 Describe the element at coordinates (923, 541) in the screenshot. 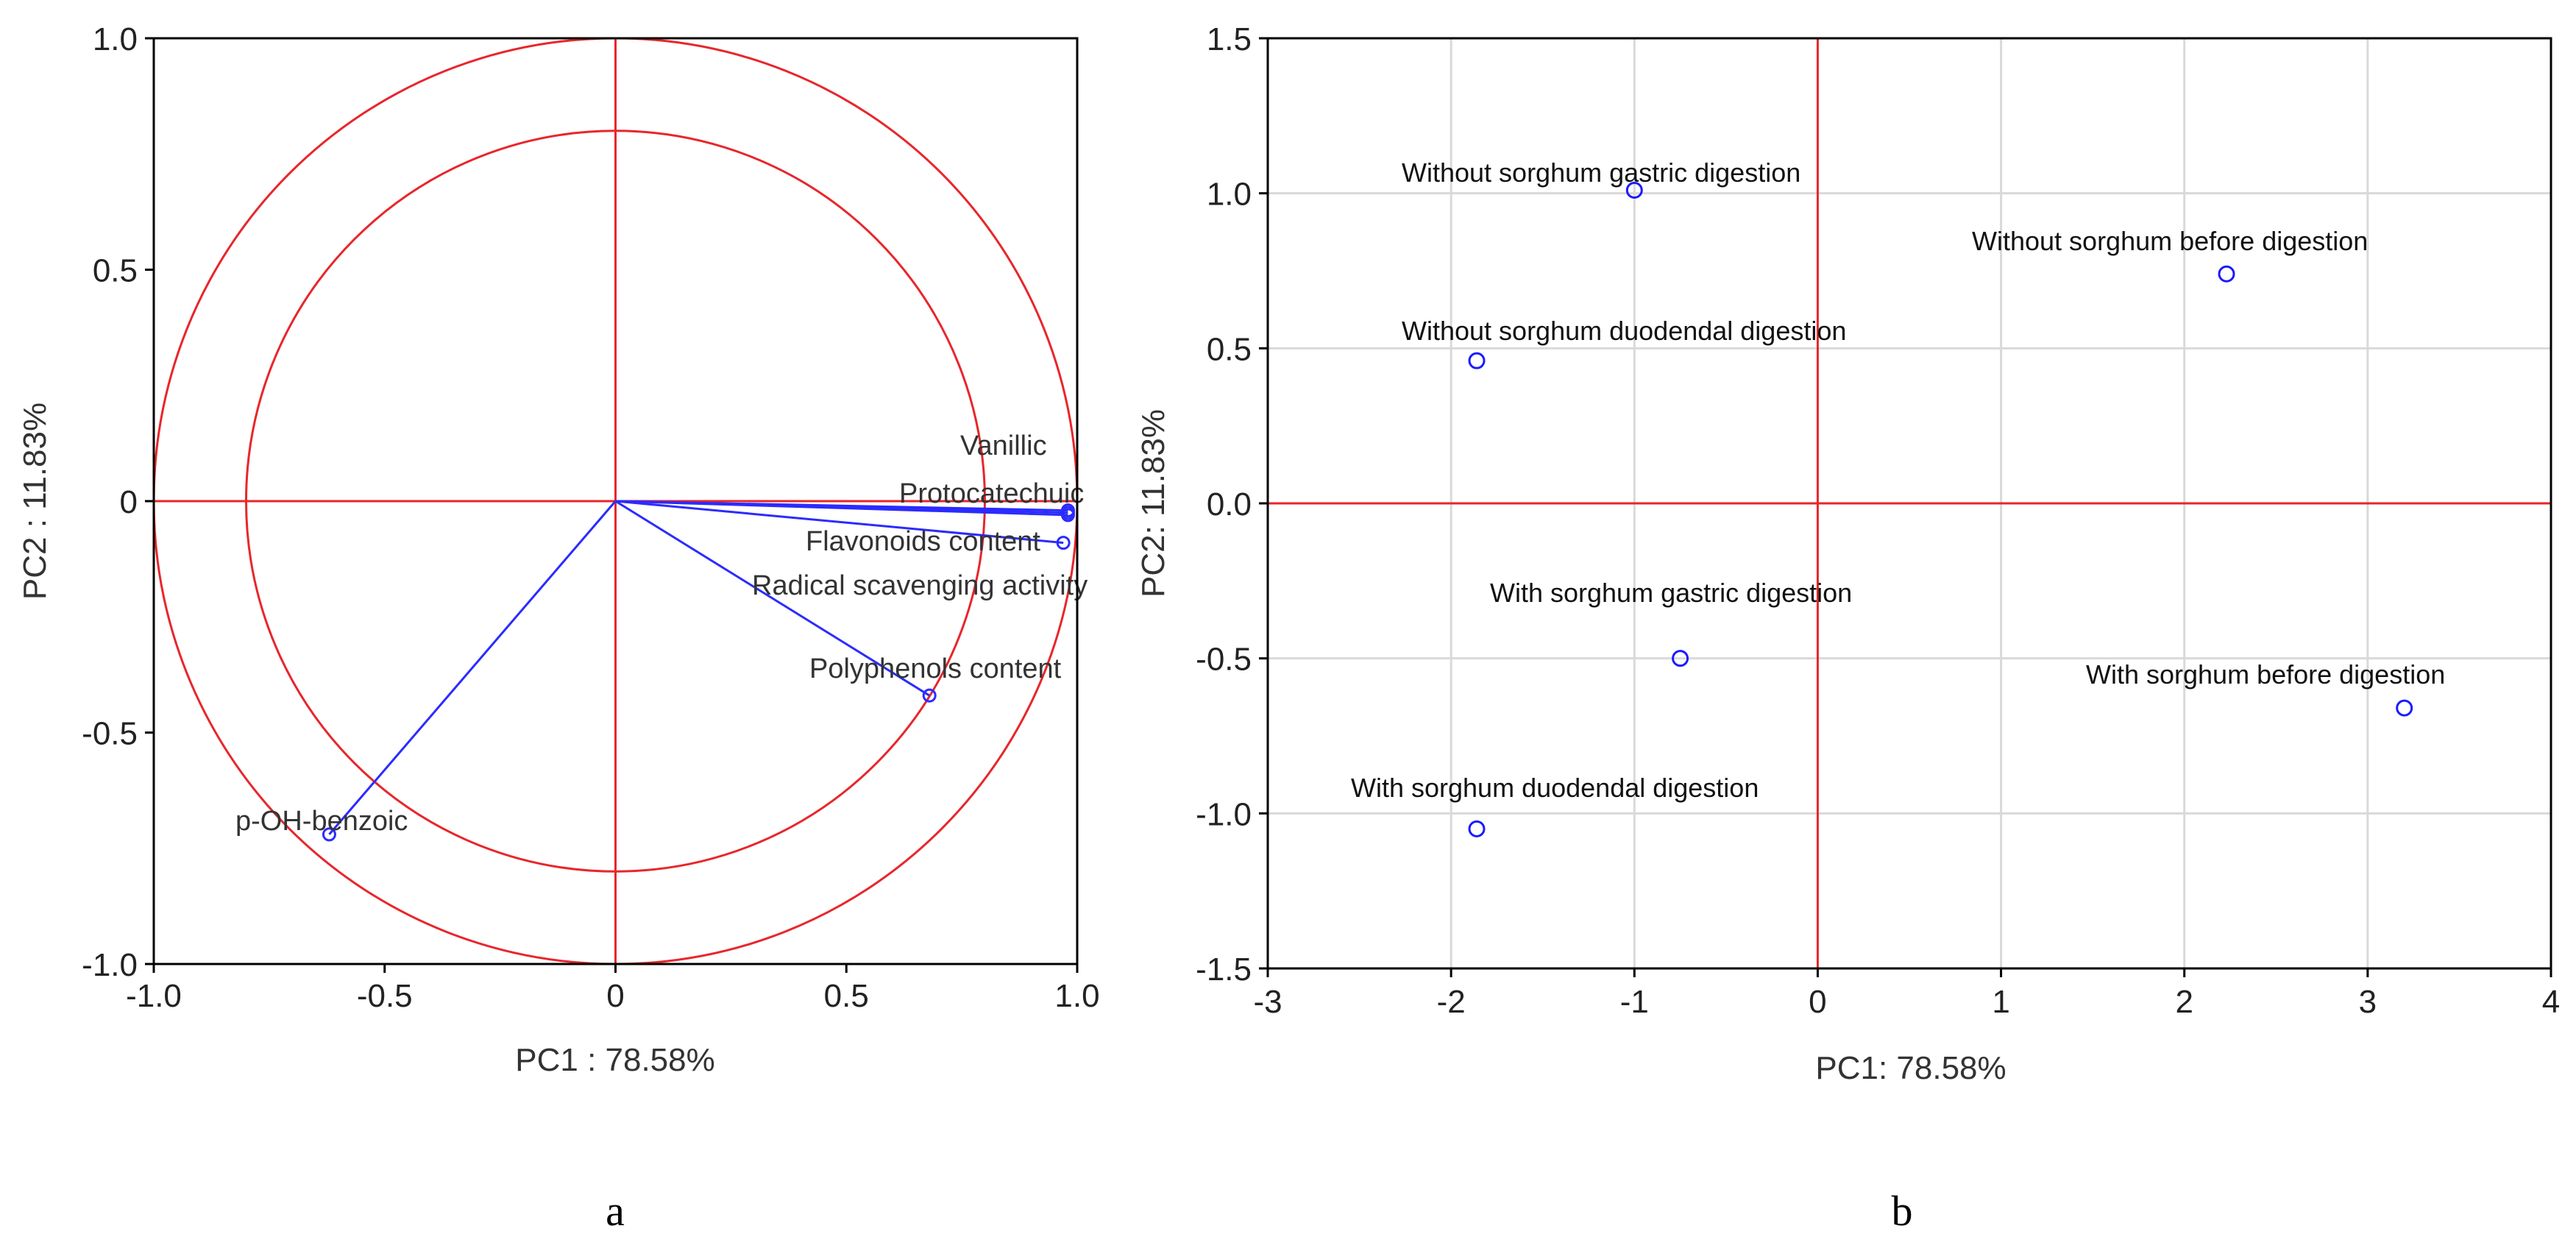

I see `variable-label: Flavonoids content` at that location.